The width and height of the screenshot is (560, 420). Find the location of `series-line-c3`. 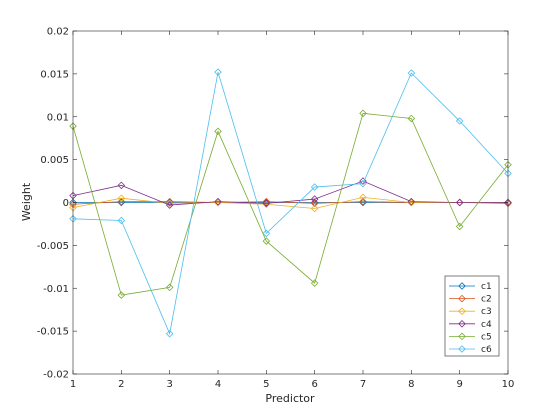

series-line-c3 is located at coordinates (290, 202).